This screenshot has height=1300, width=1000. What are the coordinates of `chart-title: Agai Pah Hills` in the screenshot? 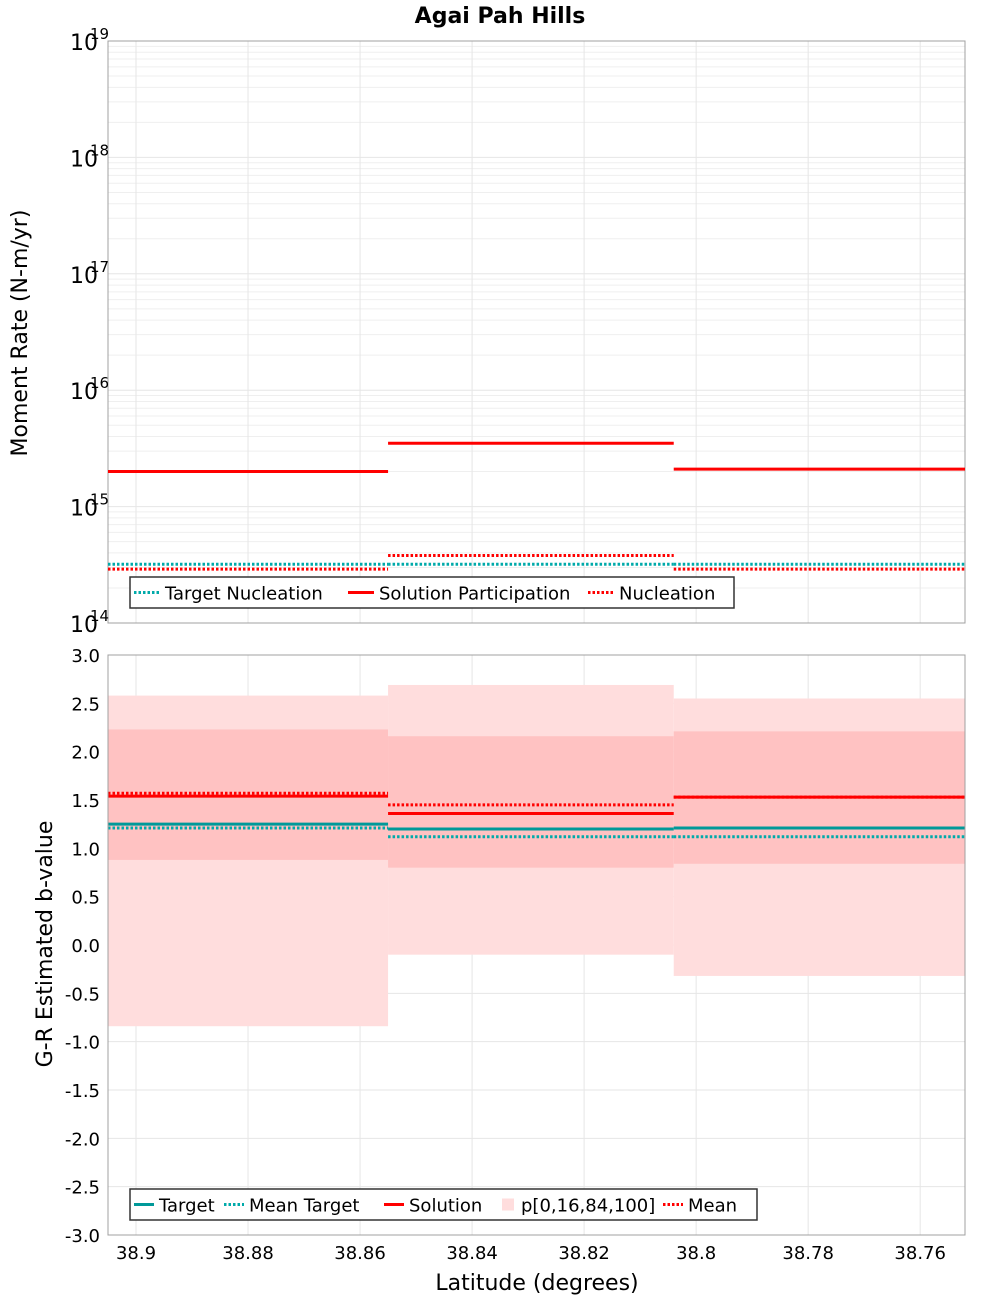 It's located at (500, 16).